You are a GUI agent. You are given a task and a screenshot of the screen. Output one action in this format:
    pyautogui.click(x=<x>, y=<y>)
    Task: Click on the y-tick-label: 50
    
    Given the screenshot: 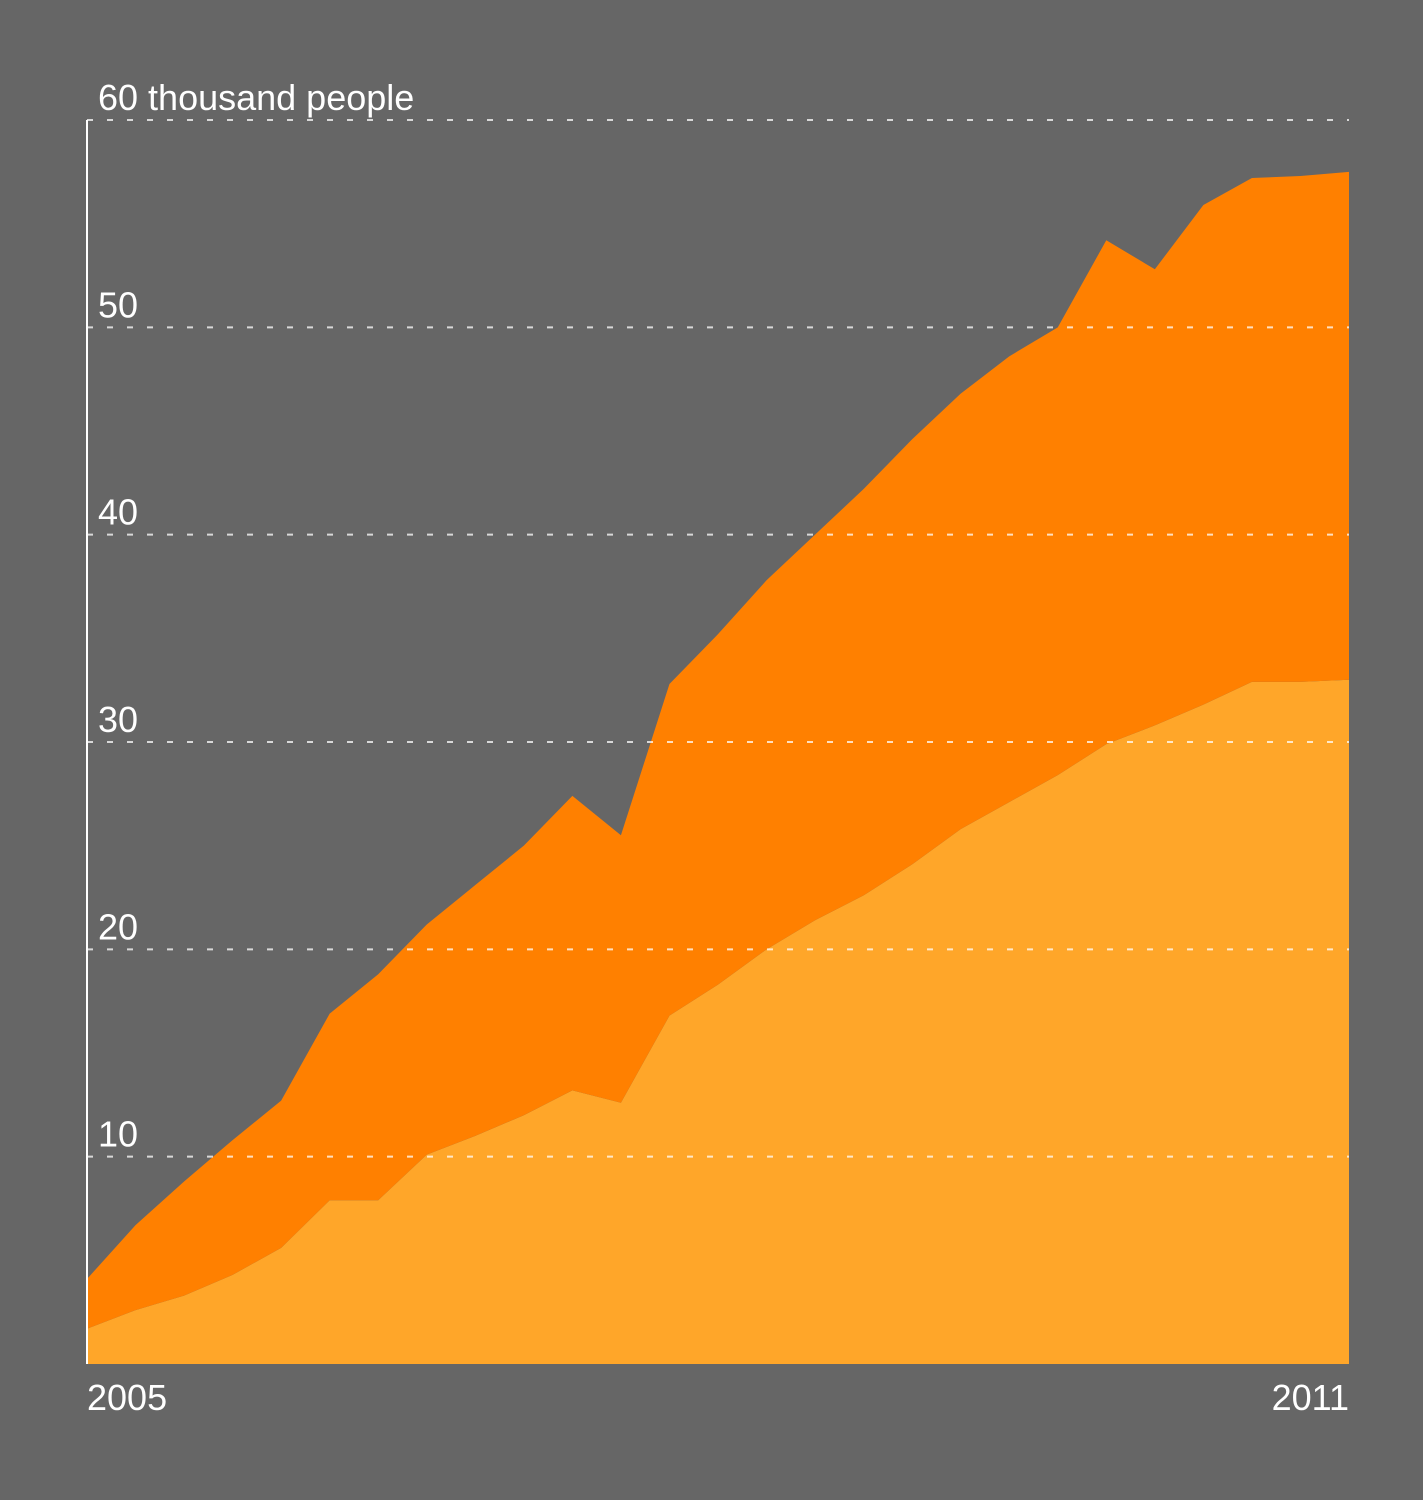 What is the action you would take?
    pyautogui.click(x=118, y=304)
    